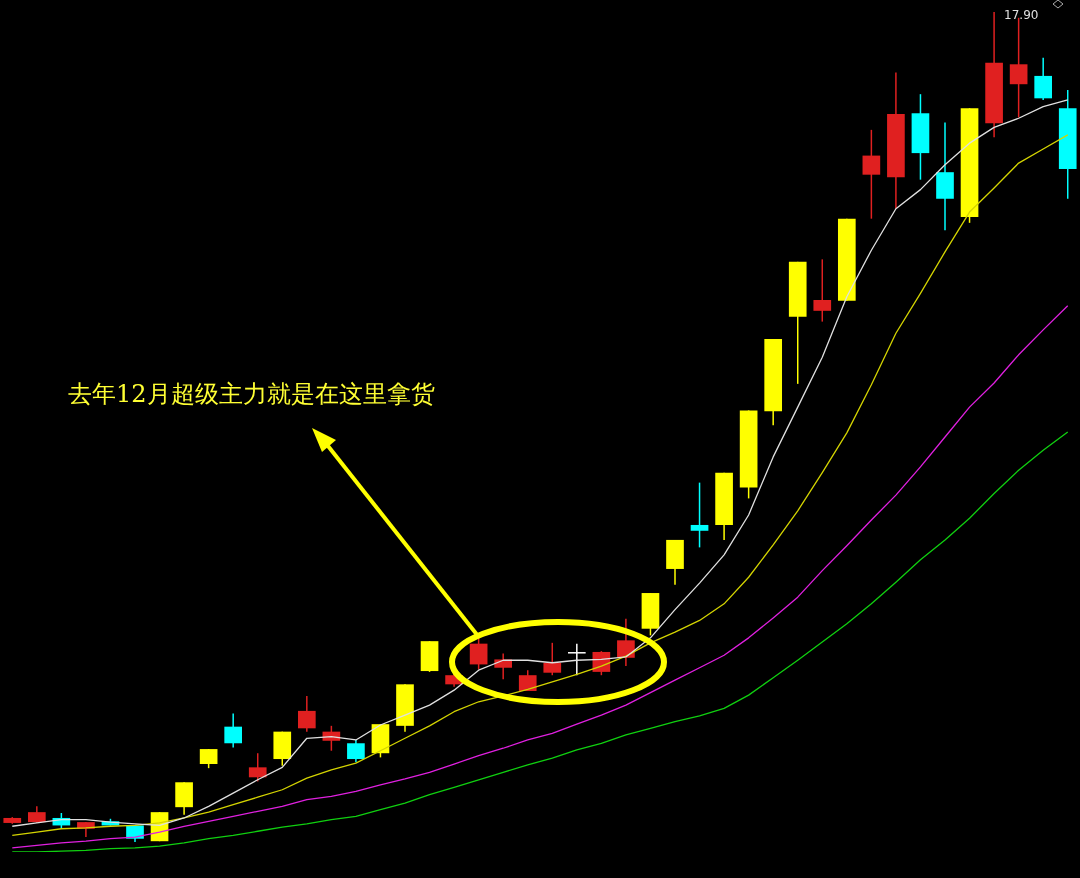 The height and width of the screenshot is (878, 1080). I want to click on annotation: 17.90, so click(1021, 15).